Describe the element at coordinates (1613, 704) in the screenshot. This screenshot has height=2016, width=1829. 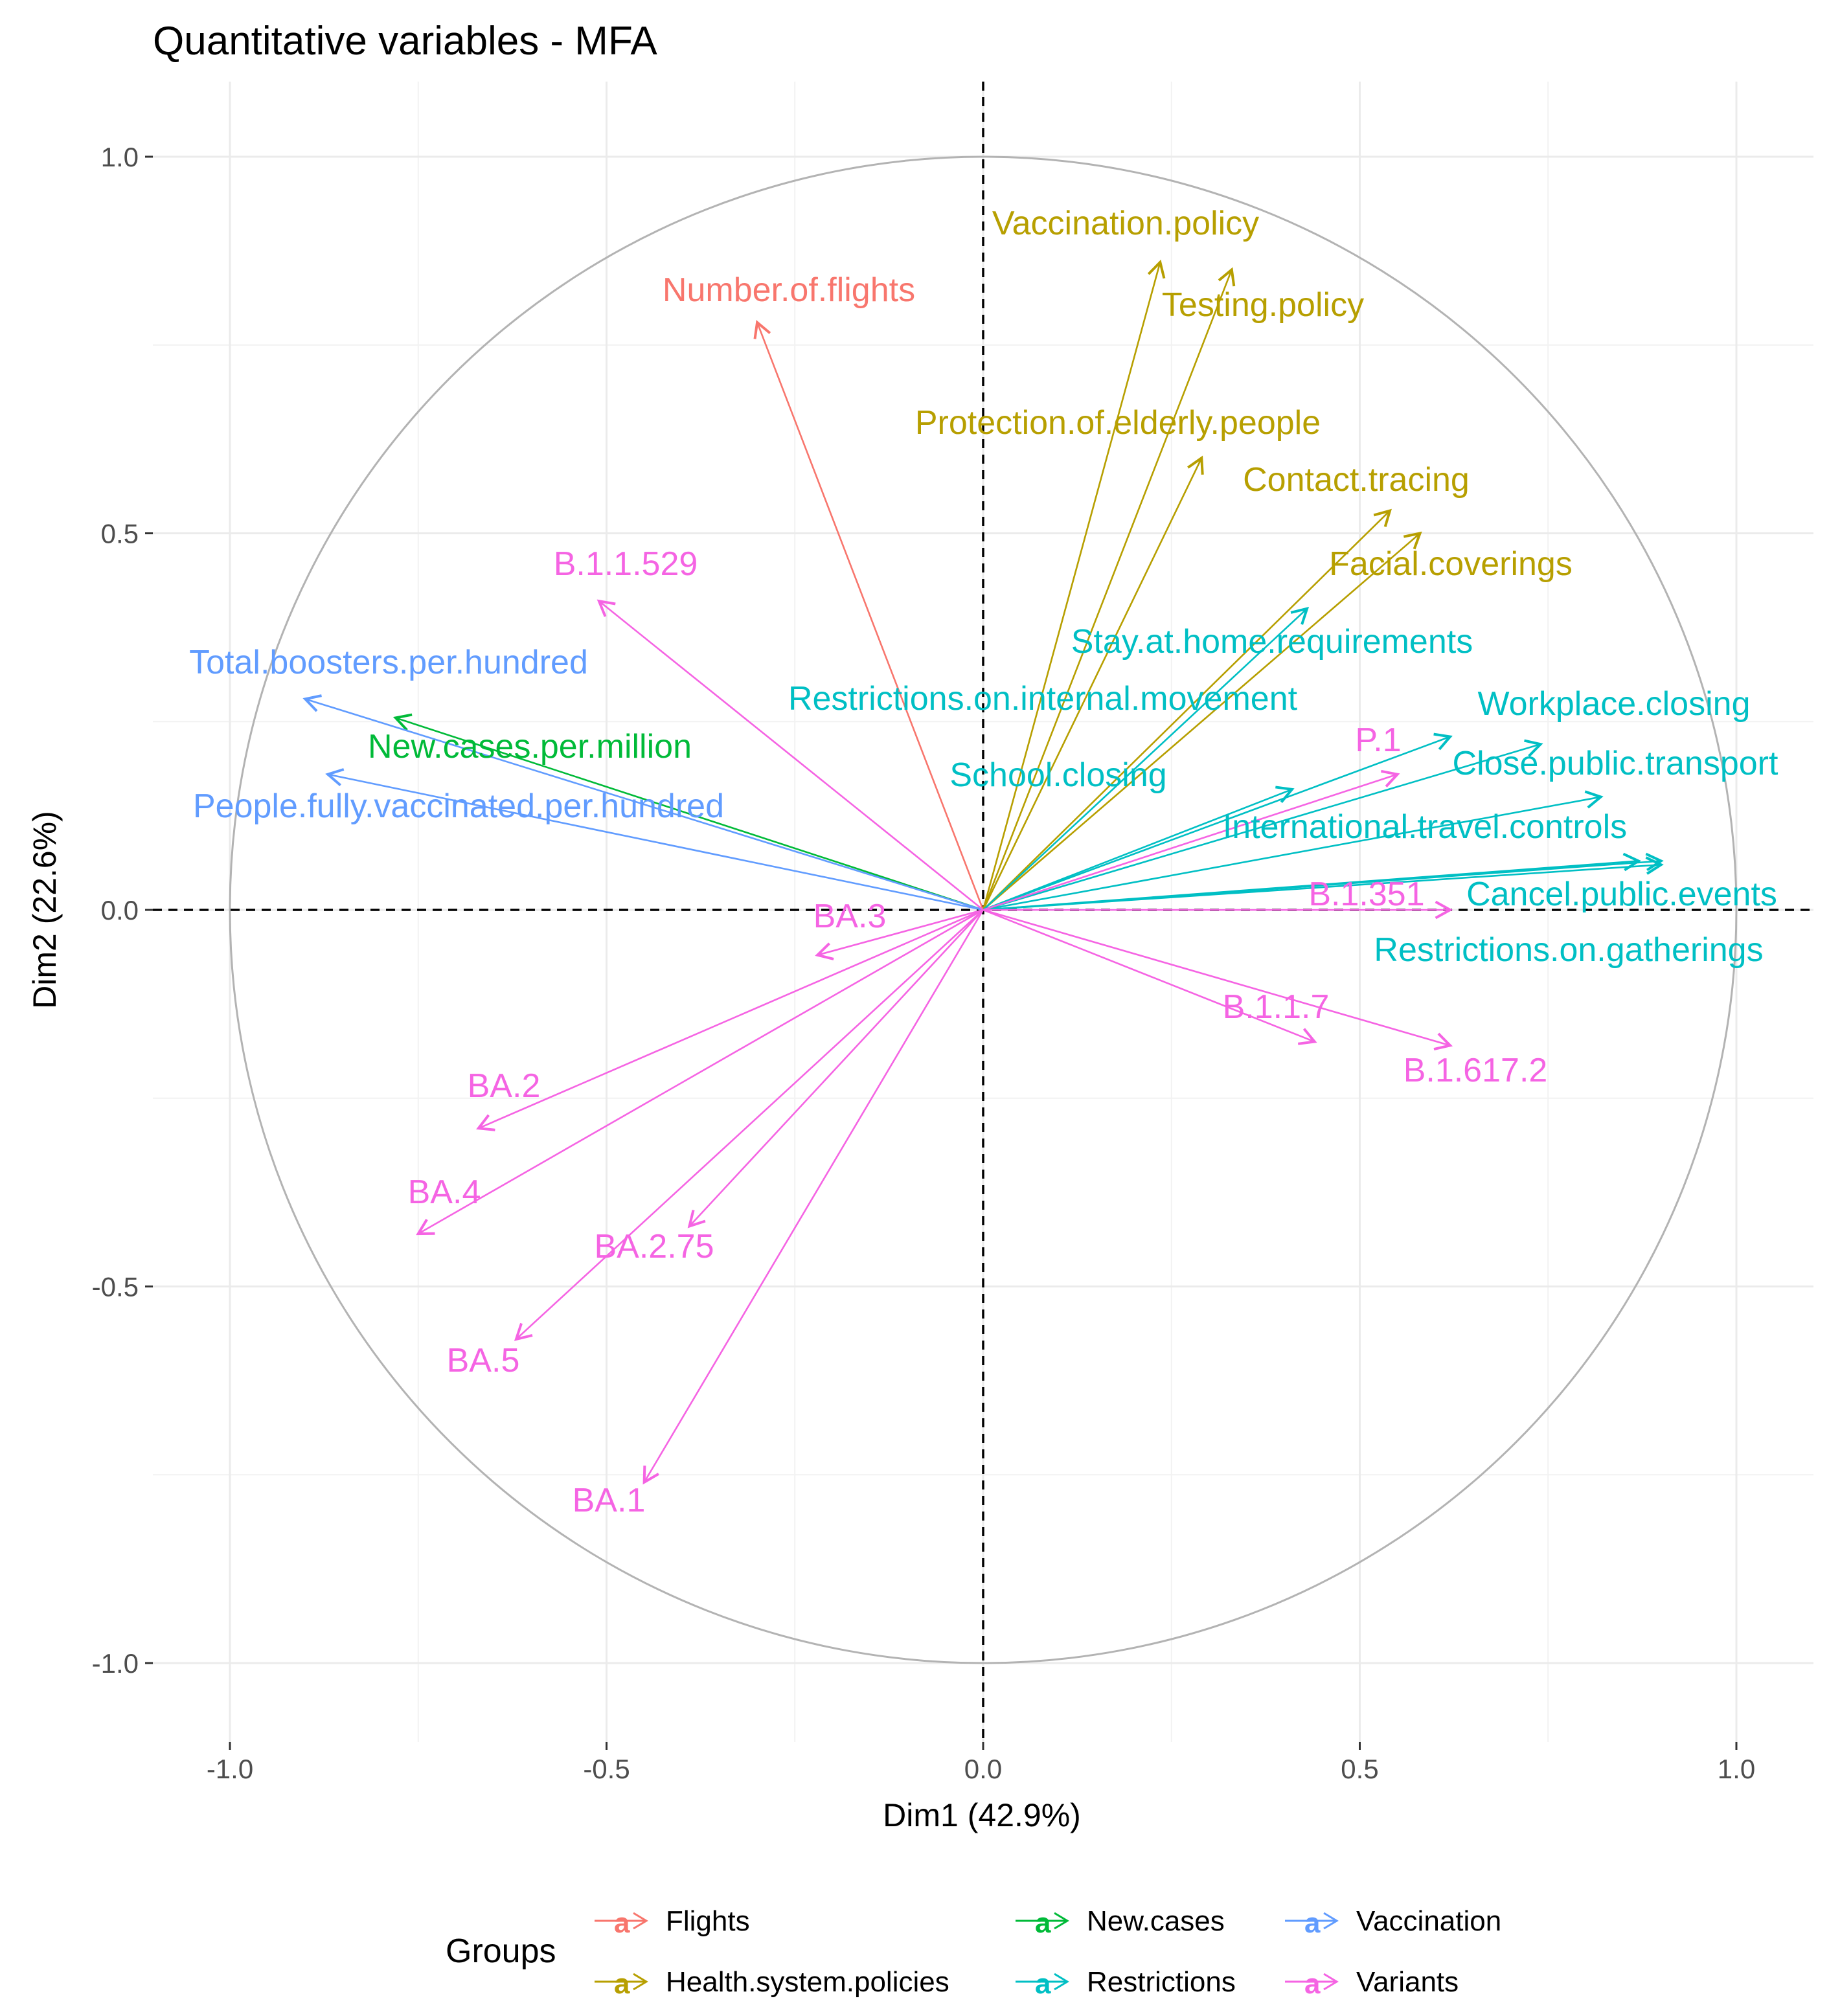
I see `label-workplace-closing: Workplace.closing` at that location.